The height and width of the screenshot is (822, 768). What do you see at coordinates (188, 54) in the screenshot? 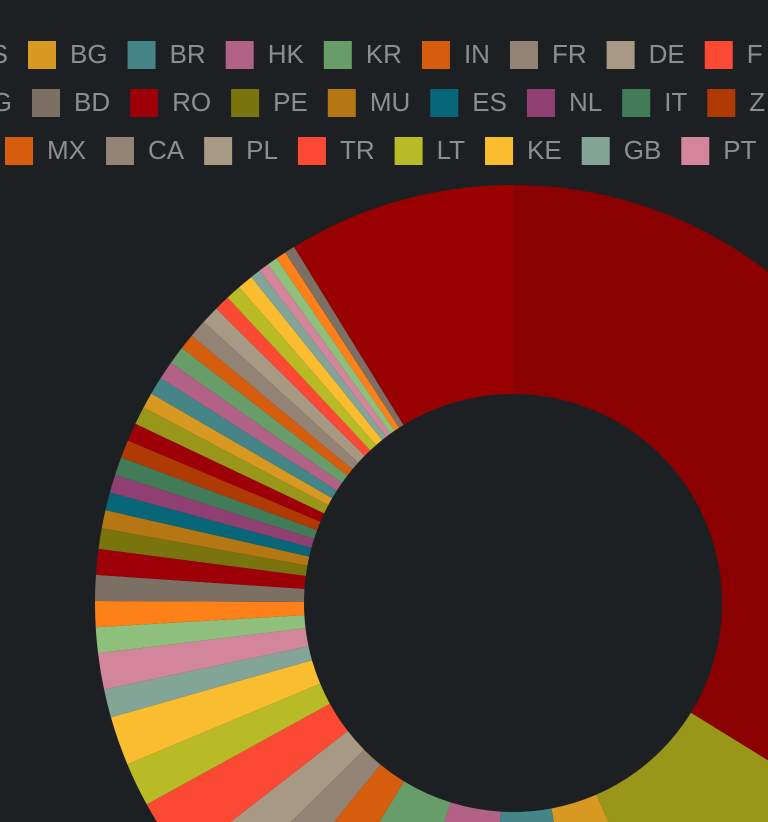
I see `legend-label: BR` at bounding box center [188, 54].